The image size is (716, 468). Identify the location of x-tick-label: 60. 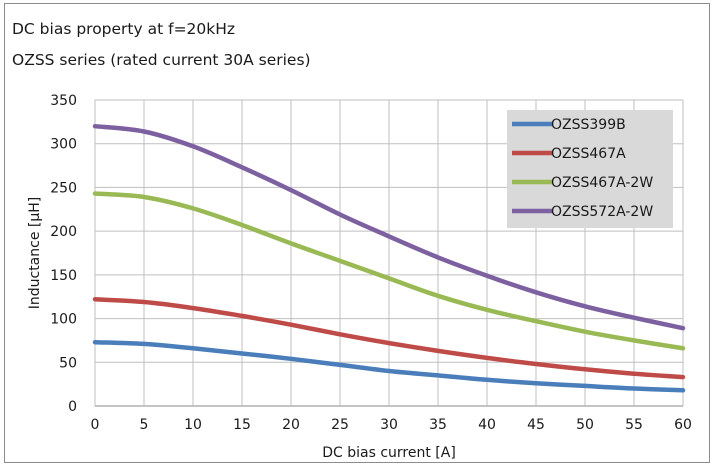
(683, 425).